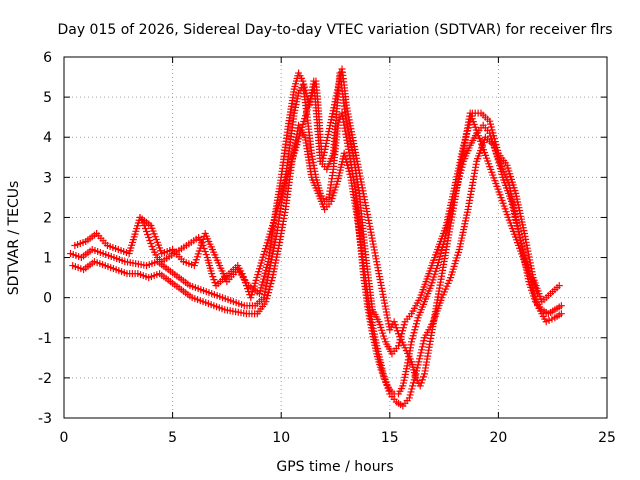  I want to click on x-tick-label: 15, so click(390, 438).